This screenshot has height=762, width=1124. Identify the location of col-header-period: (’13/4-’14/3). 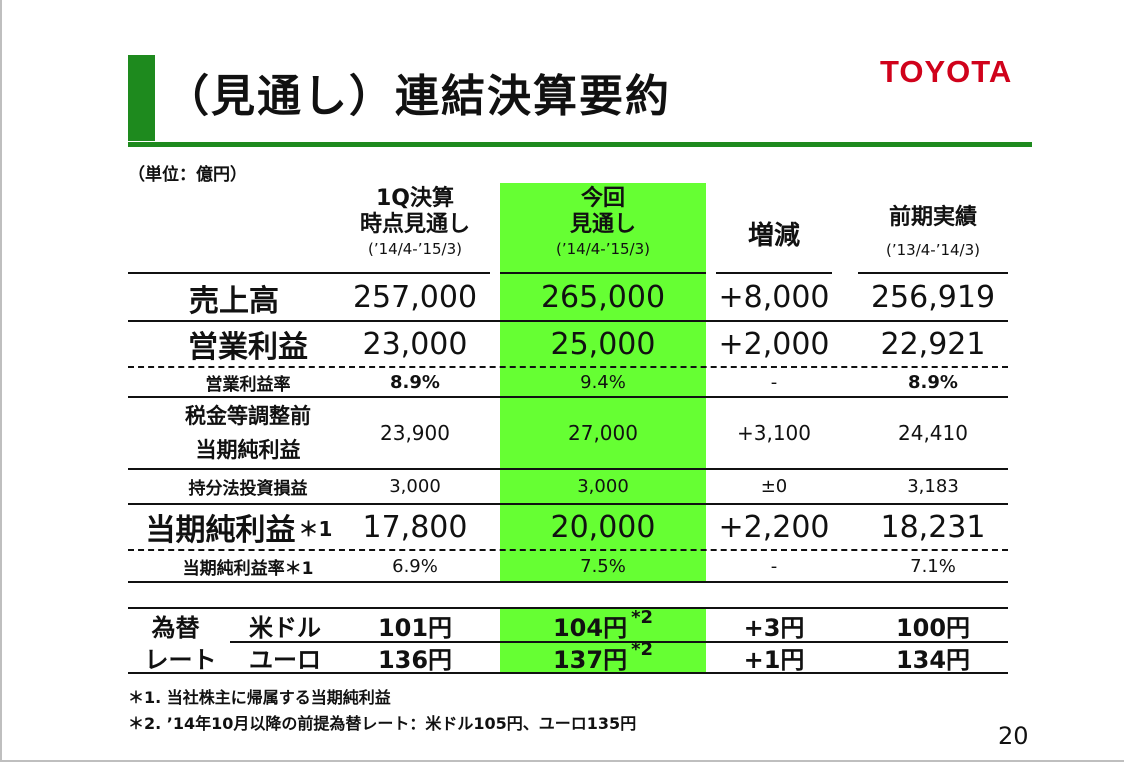
(933, 250).